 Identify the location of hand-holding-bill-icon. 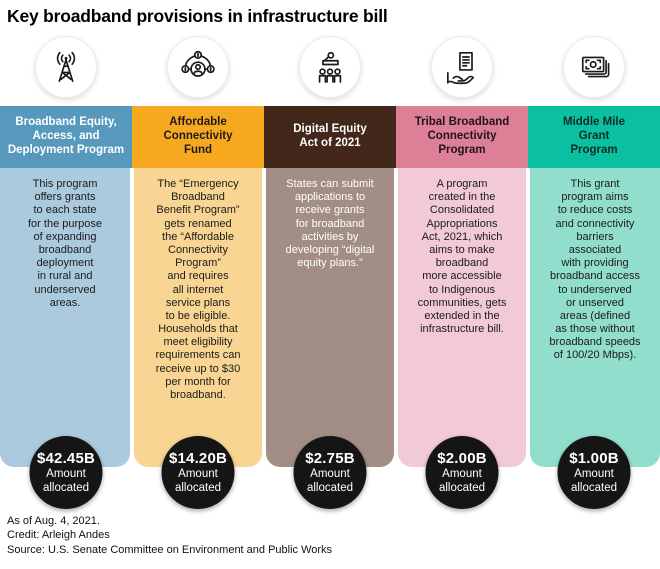
(462, 67).